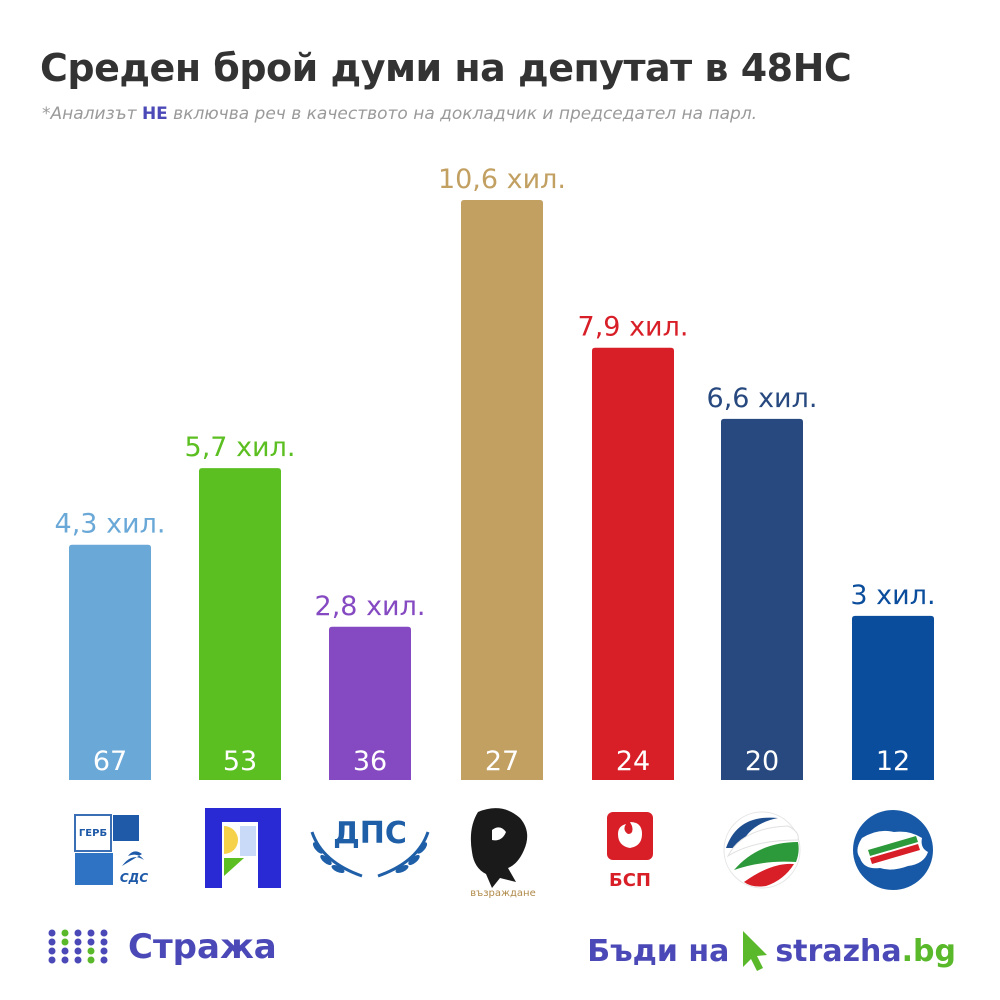  I want to click on mp-count-label-6: 20, so click(762, 761).